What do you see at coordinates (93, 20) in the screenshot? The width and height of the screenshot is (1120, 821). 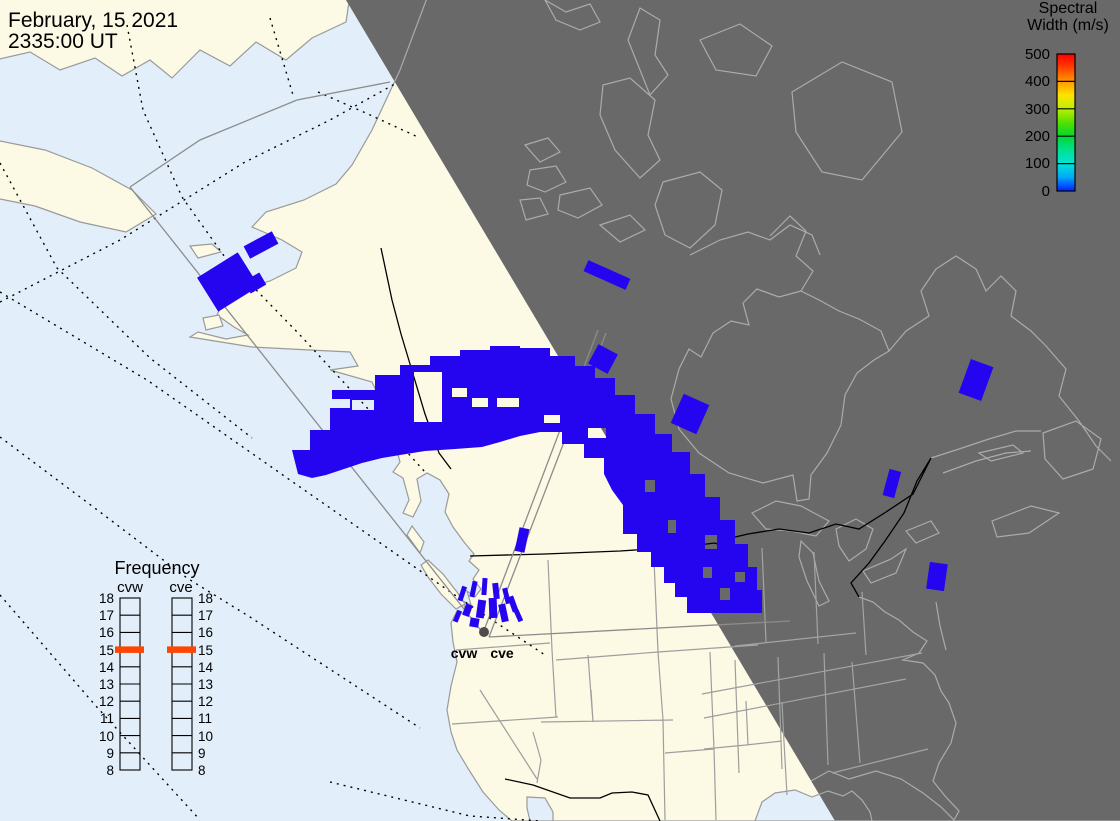 I see `date-label: February, 15 2021` at bounding box center [93, 20].